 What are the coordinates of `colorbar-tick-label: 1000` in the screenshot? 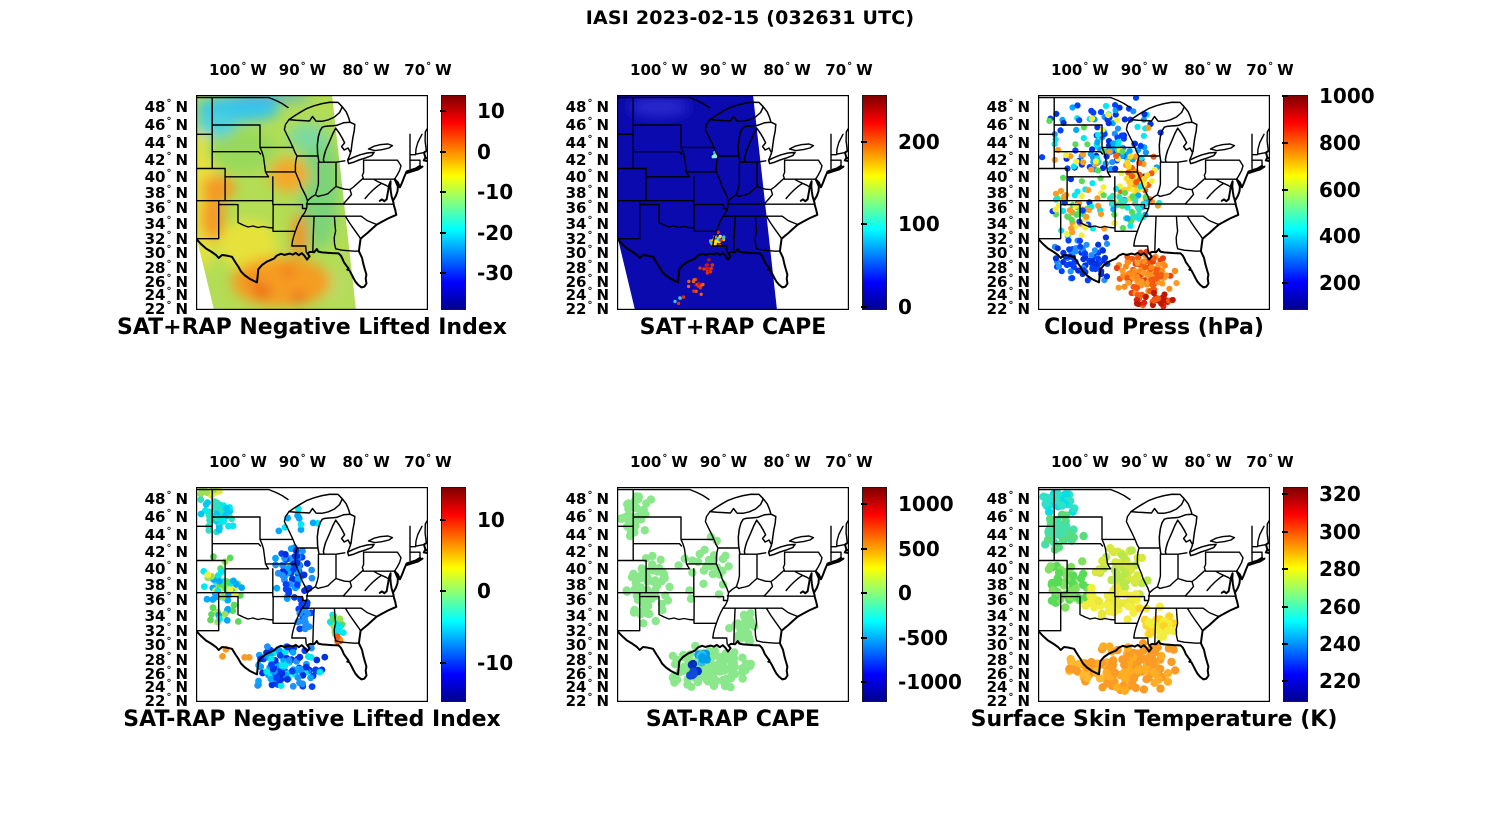 It's located at (1347, 96).